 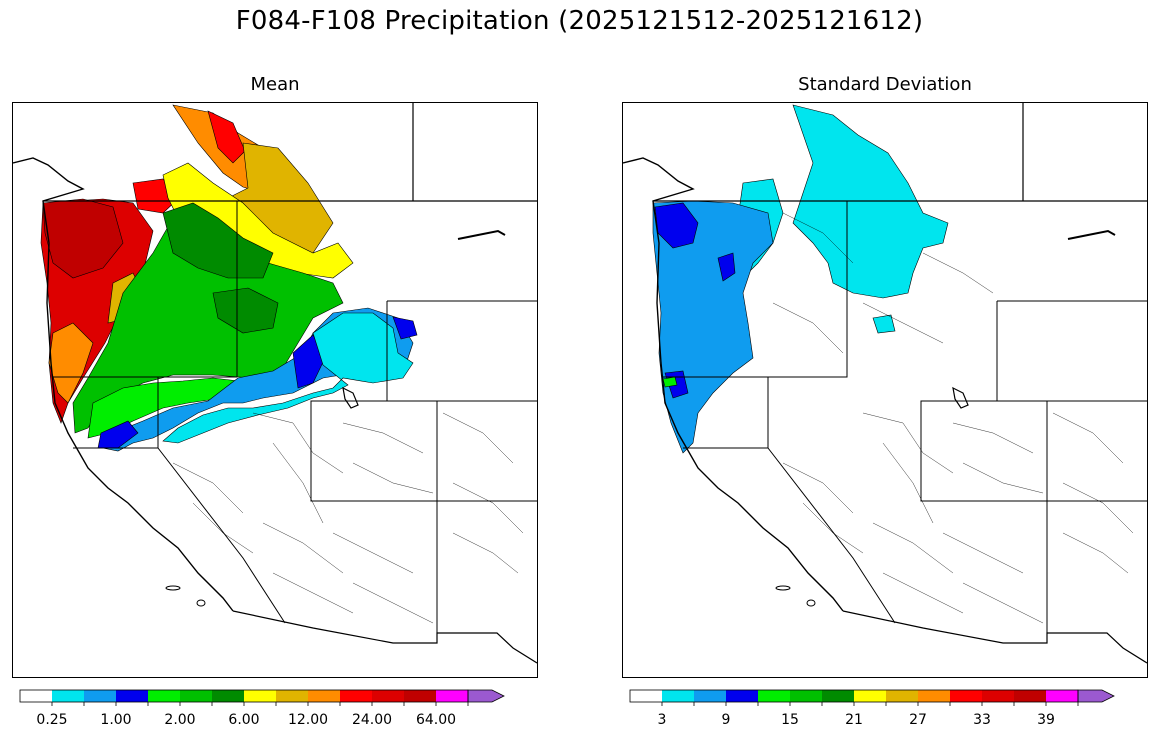 What do you see at coordinates (218, 240) in the screenshot?
I see `mean-region-darkgreen` at bounding box center [218, 240].